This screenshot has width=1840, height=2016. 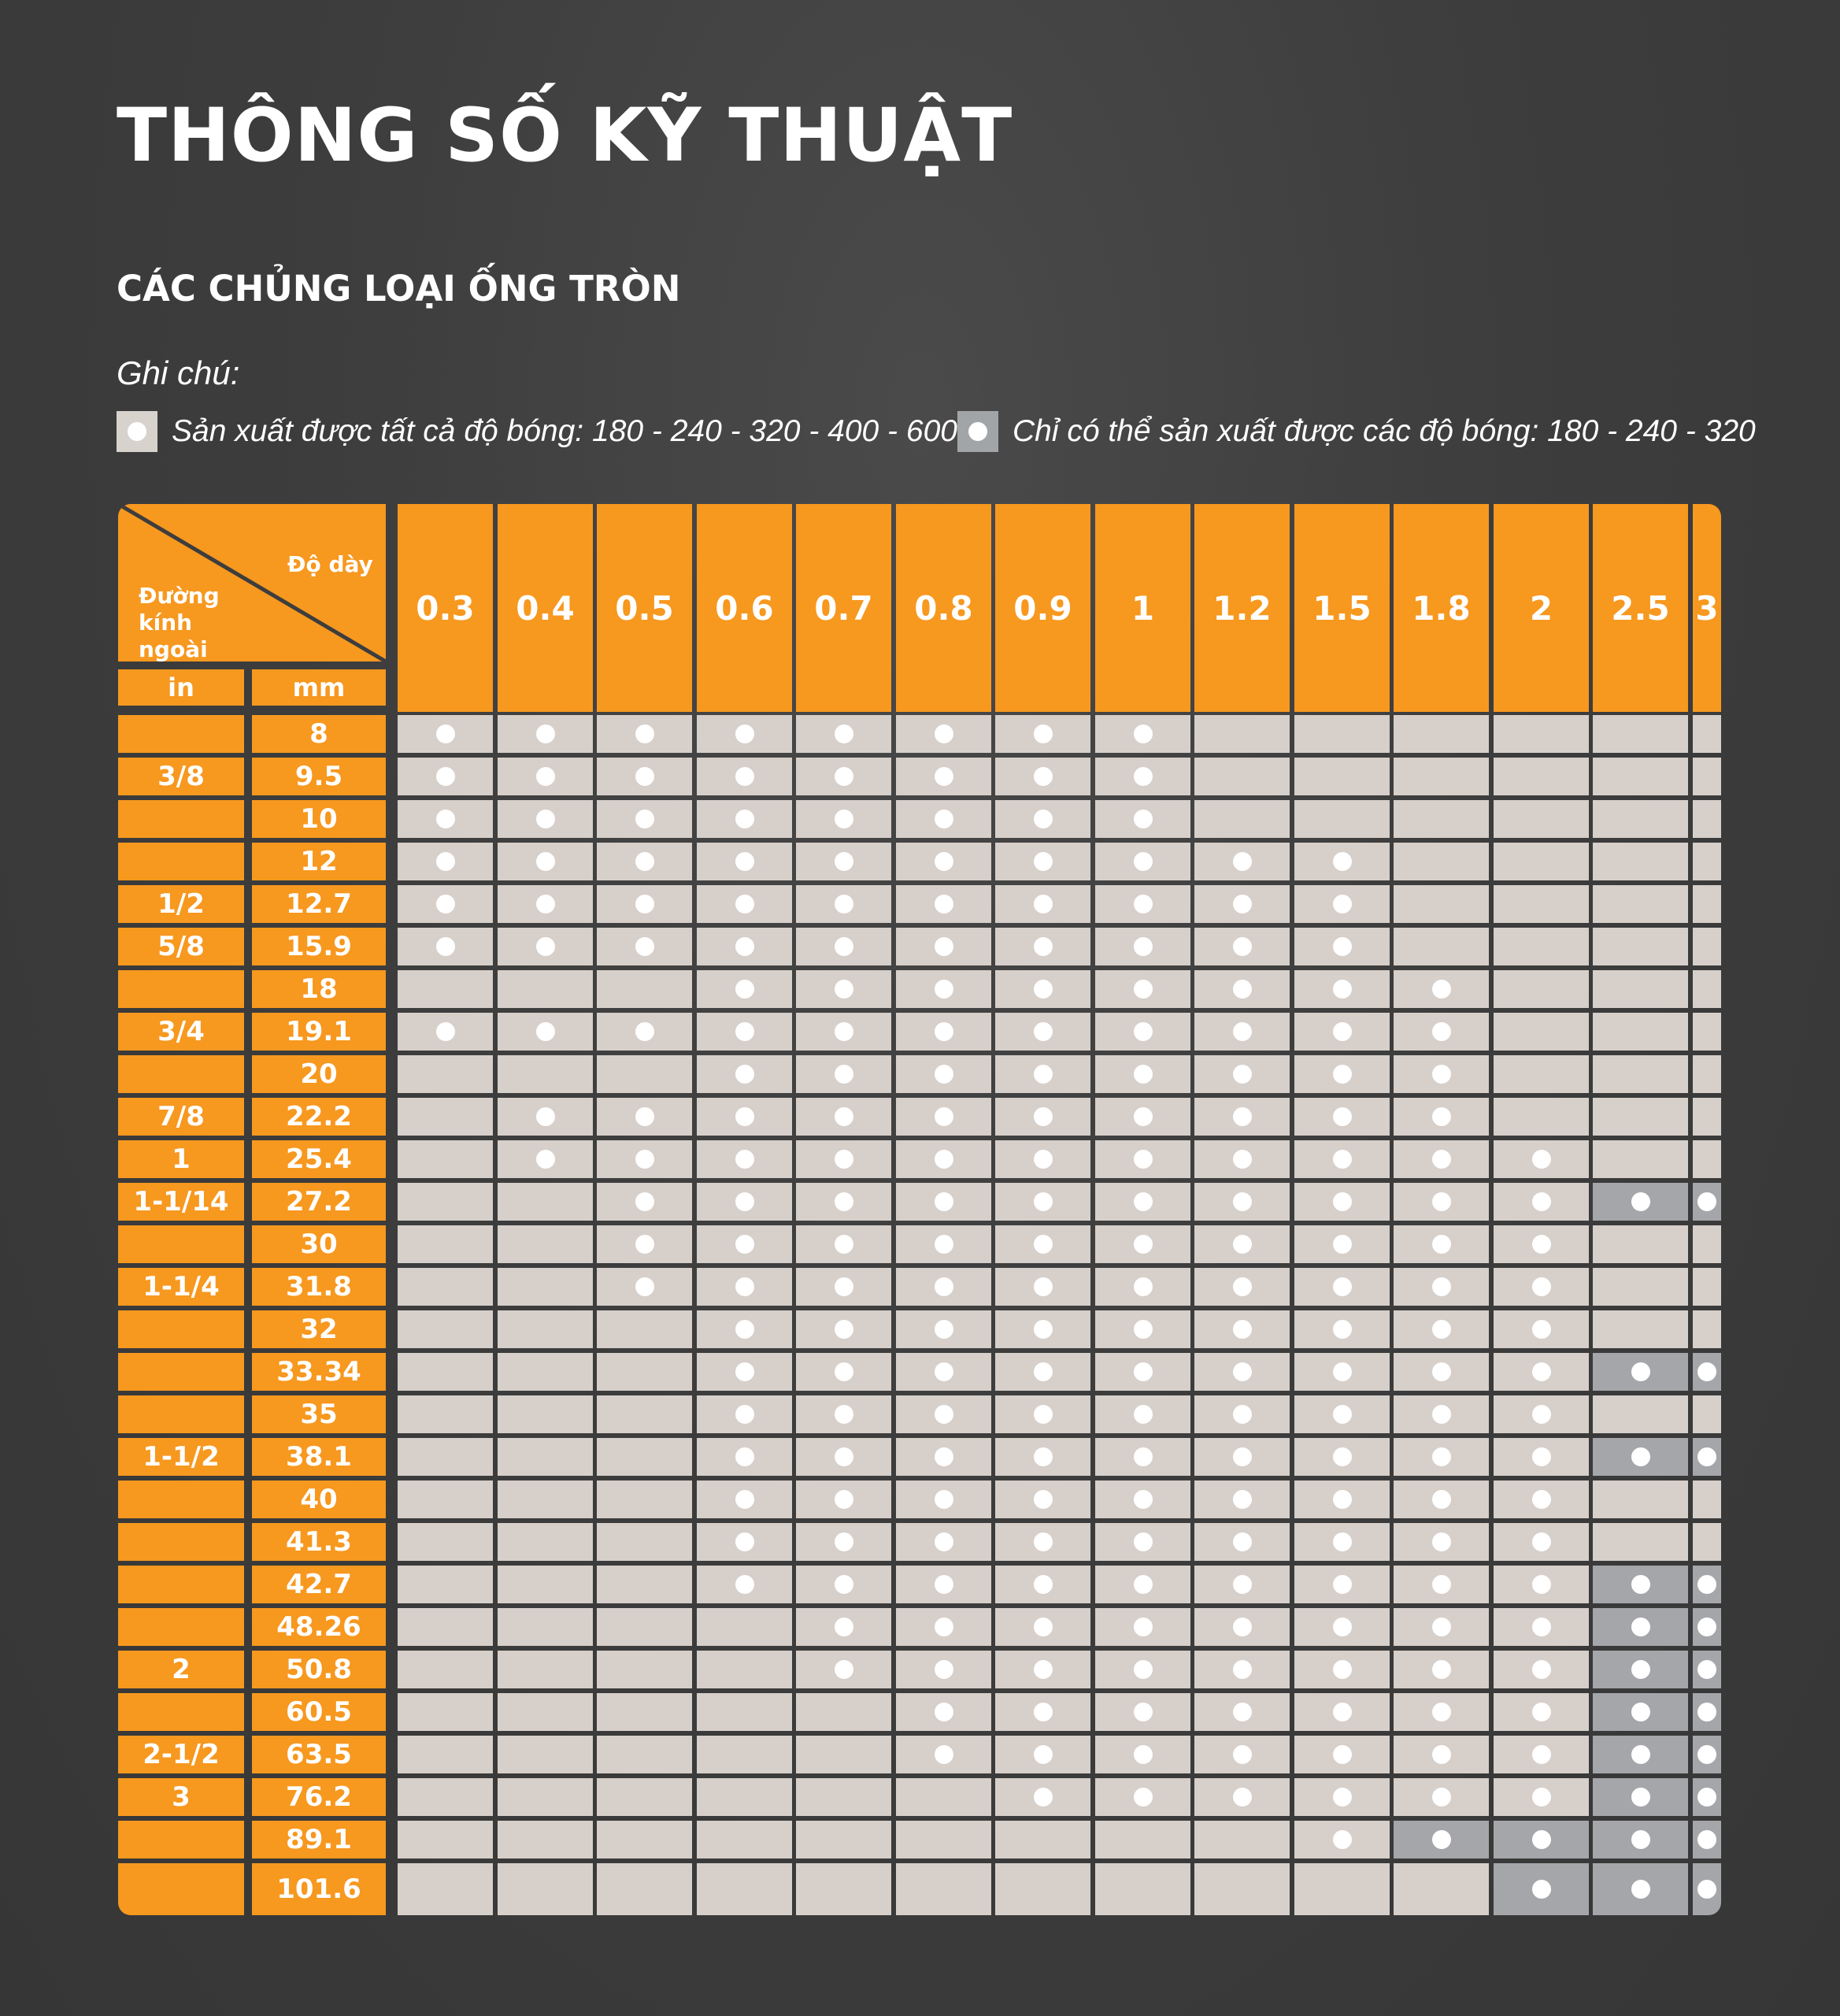 What do you see at coordinates (1242, 608) in the screenshot?
I see `thickness-header-1.2: 1.2` at bounding box center [1242, 608].